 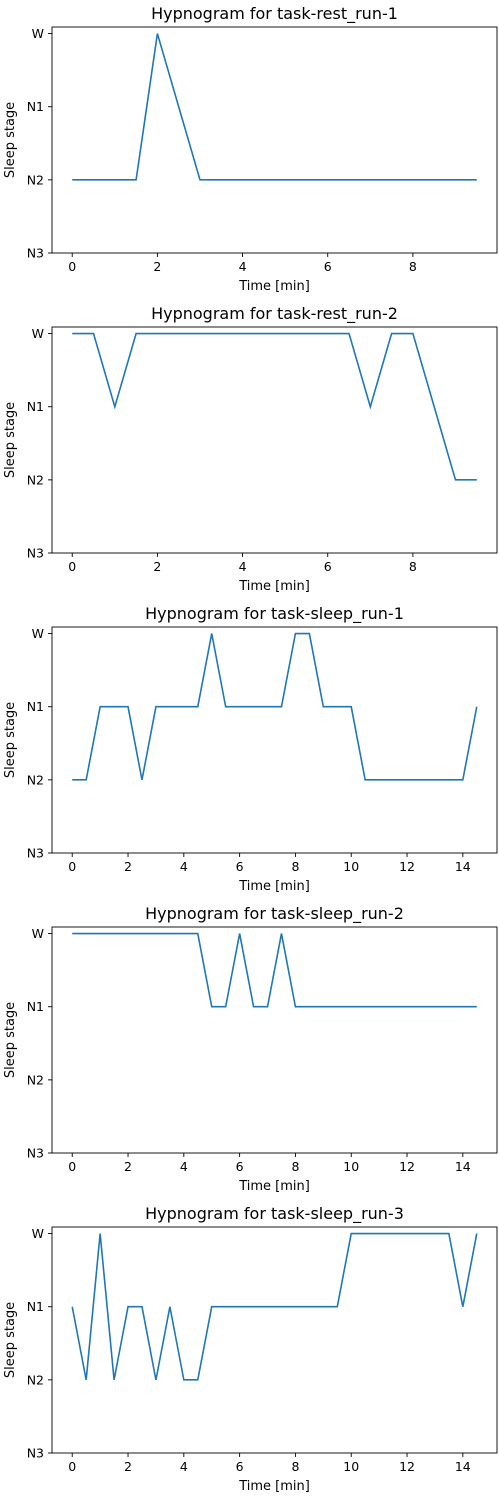 I want to click on chart-title: Hypnogram for task-sleep_run-2, so click(x=274, y=914).